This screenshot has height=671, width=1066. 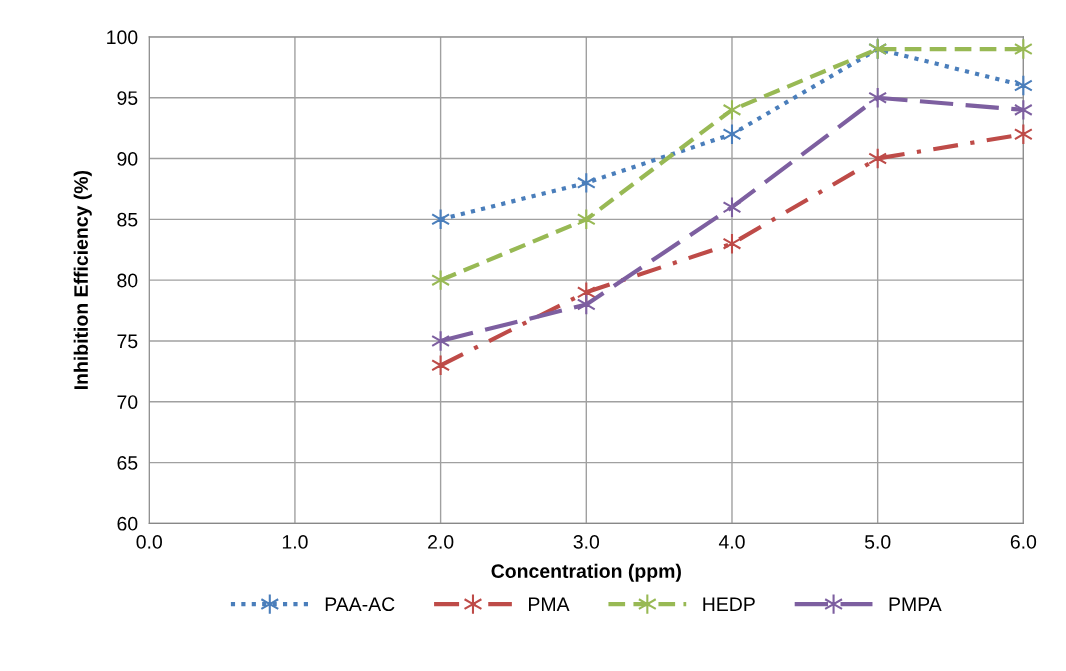 What do you see at coordinates (729, 604) in the screenshot?
I see `legend-label: HEDP` at bounding box center [729, 604].